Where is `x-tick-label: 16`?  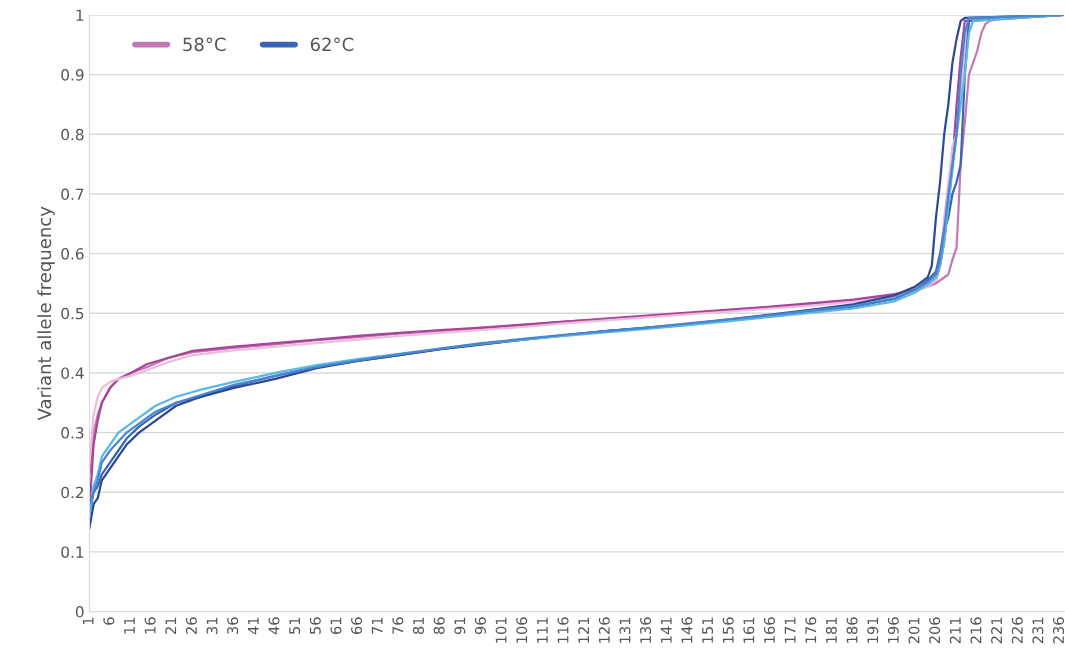 x-tick-label: 16 is located at coordinates (150, 625).